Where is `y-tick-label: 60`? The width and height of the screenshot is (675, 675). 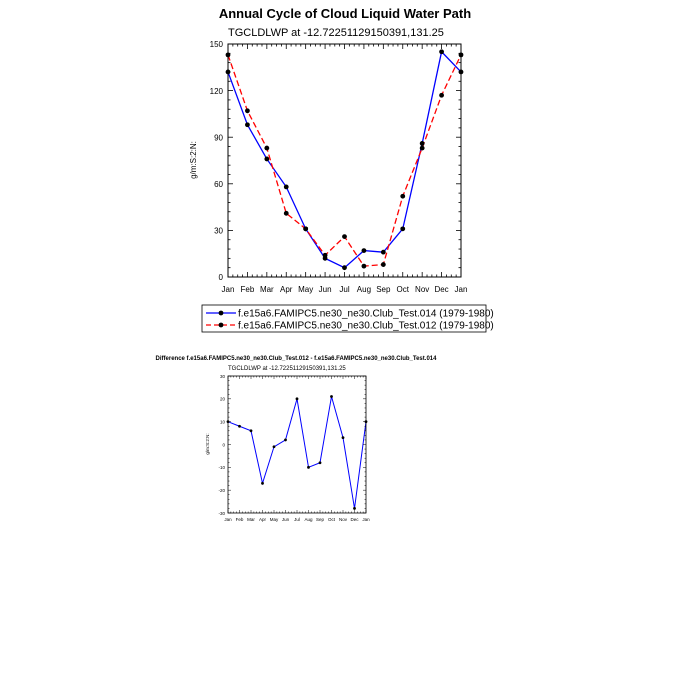
y-tick-label: 60 is located at coordinates (218, 184).